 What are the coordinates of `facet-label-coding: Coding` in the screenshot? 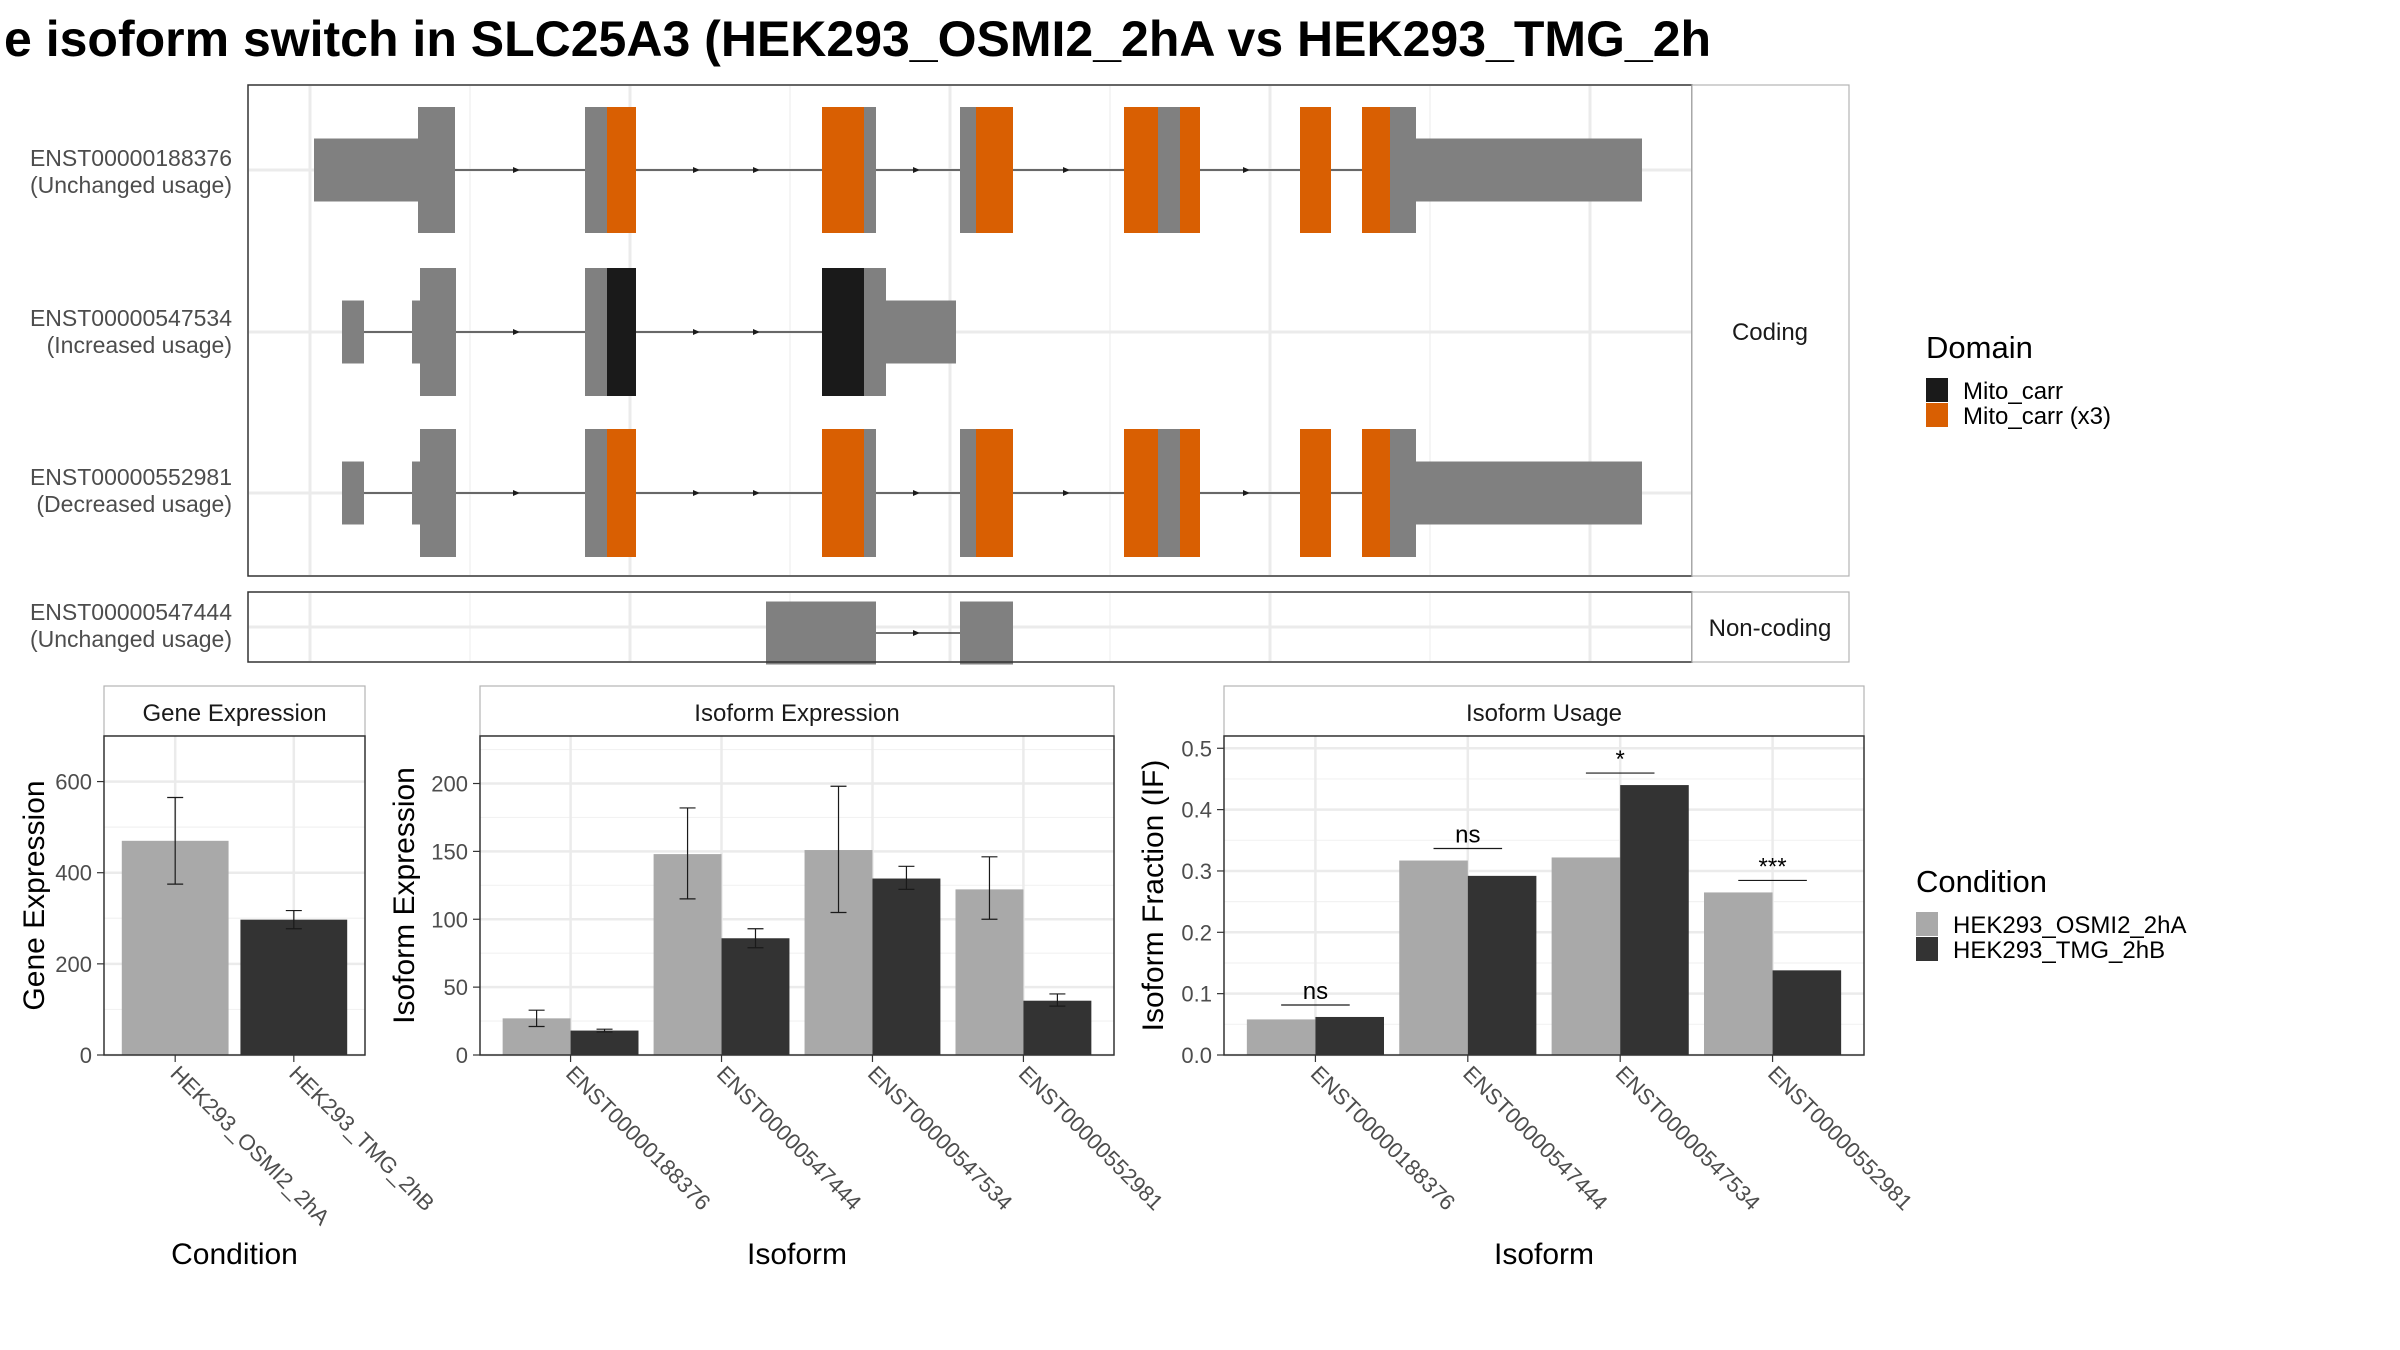 It's located at (1770, 332).